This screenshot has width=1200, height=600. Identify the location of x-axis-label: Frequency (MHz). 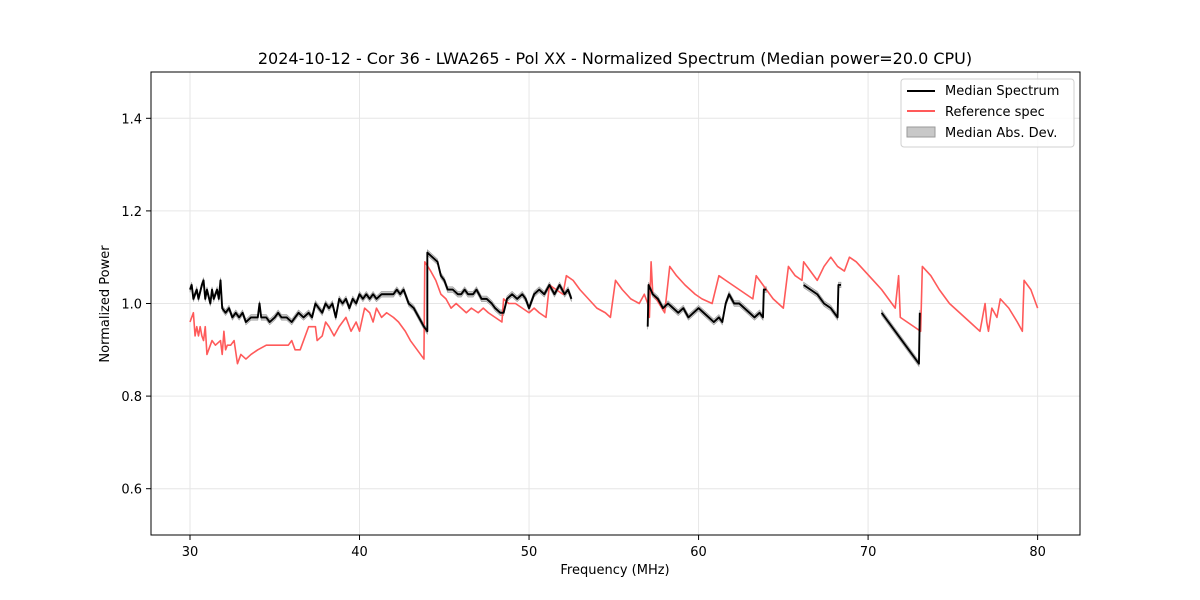
(614, 570).